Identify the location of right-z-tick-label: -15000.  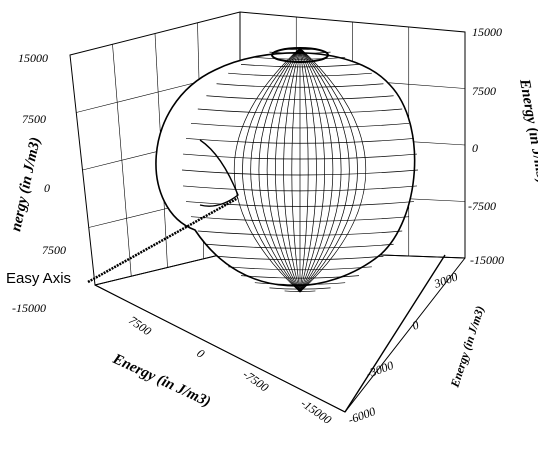
(487, 260).